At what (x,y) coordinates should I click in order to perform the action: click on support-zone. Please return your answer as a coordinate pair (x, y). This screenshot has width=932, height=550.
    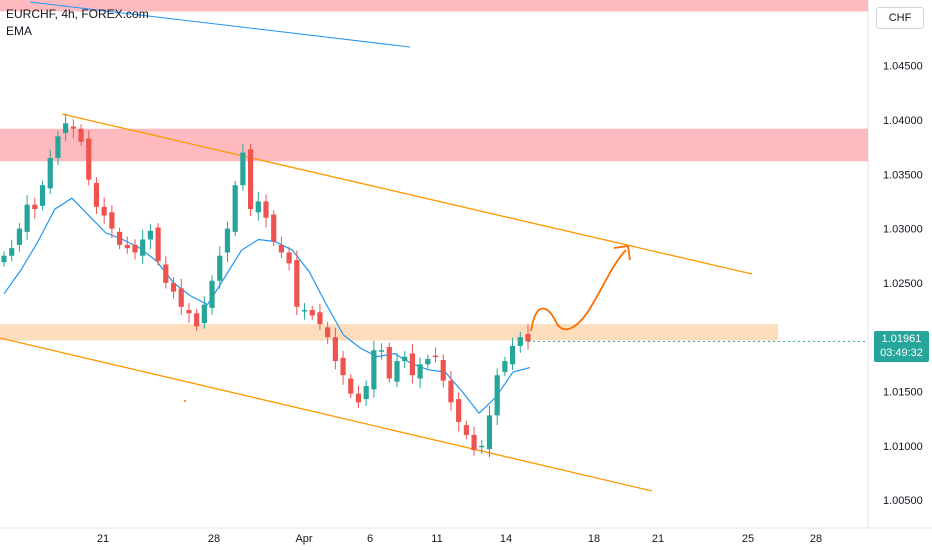
    Looking at the image, I should click on (389, 332).